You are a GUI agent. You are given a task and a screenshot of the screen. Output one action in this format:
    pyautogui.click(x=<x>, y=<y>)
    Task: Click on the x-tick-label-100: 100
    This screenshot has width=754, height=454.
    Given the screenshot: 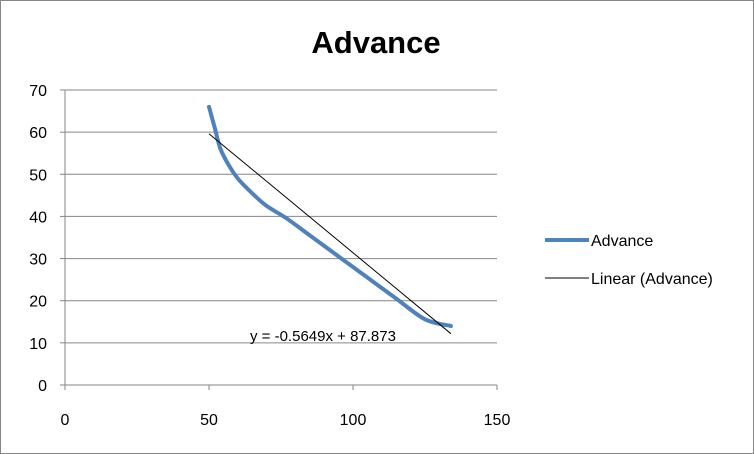 What is the action you would take?
    pyautogui.click(x=353, y=420)
    